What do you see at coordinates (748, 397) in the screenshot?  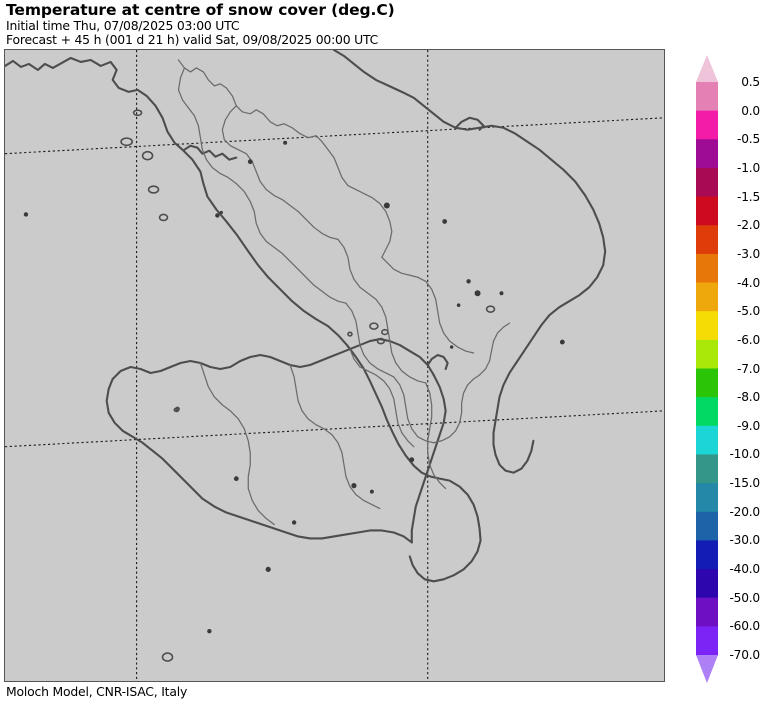 I see `colorbar-tick-label: -8.0` at bounding box center [748, 397].